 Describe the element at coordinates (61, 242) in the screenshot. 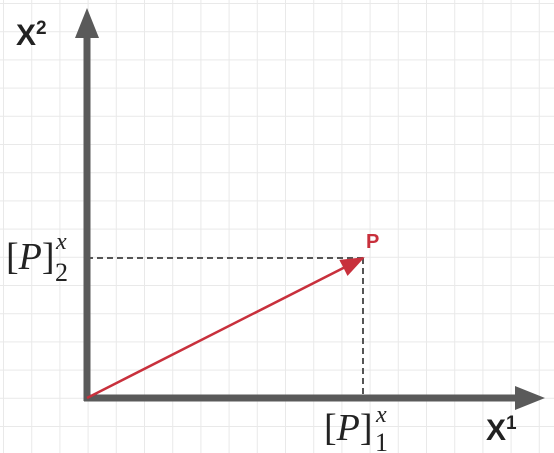

I see `y-component-superscript: x` at that location.